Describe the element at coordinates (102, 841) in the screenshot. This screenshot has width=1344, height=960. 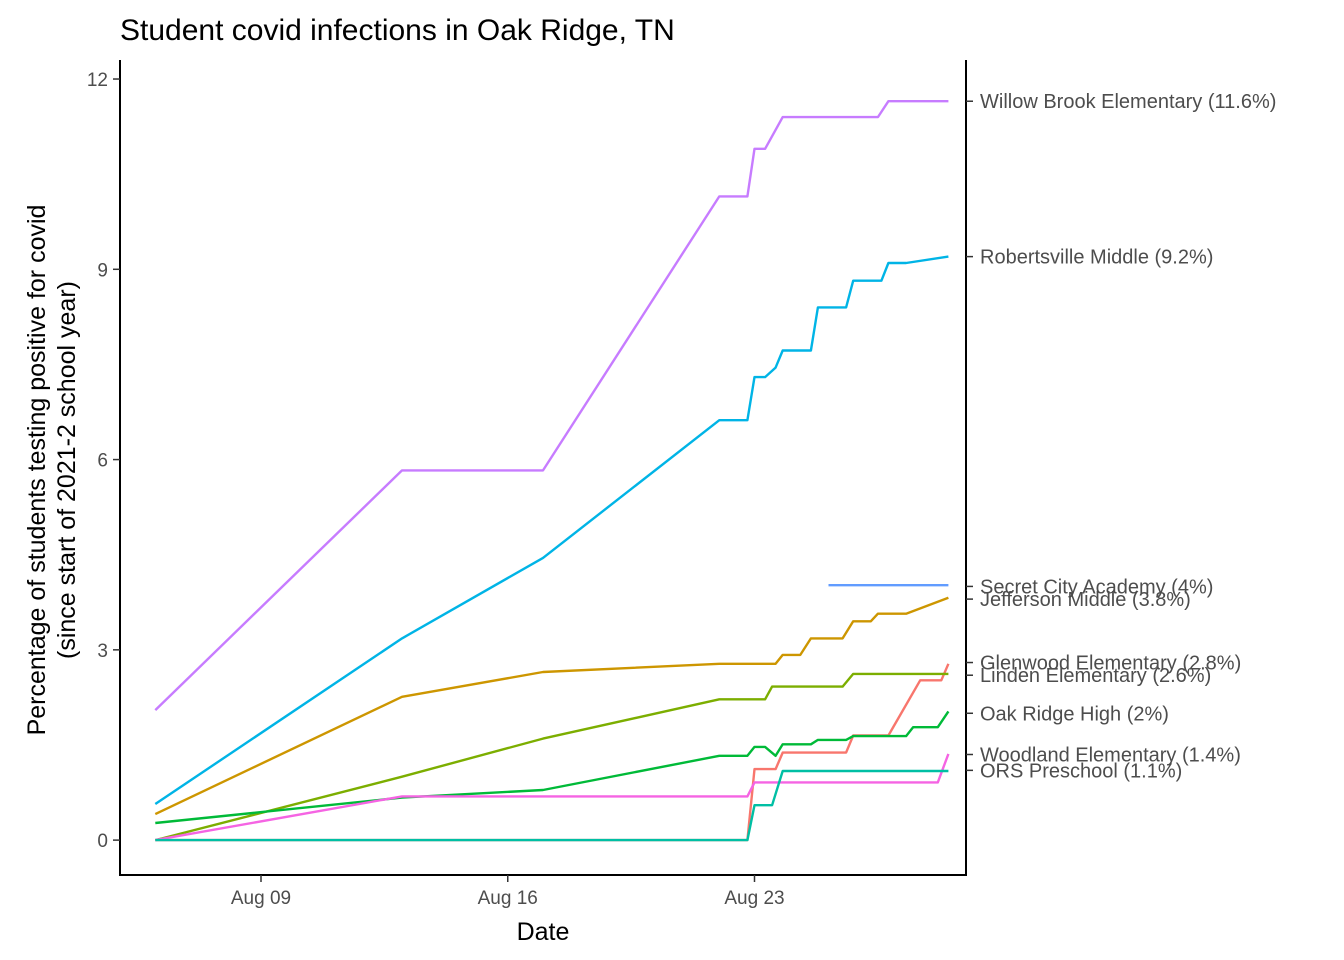
I see `y-tick-label: 0` at that location.